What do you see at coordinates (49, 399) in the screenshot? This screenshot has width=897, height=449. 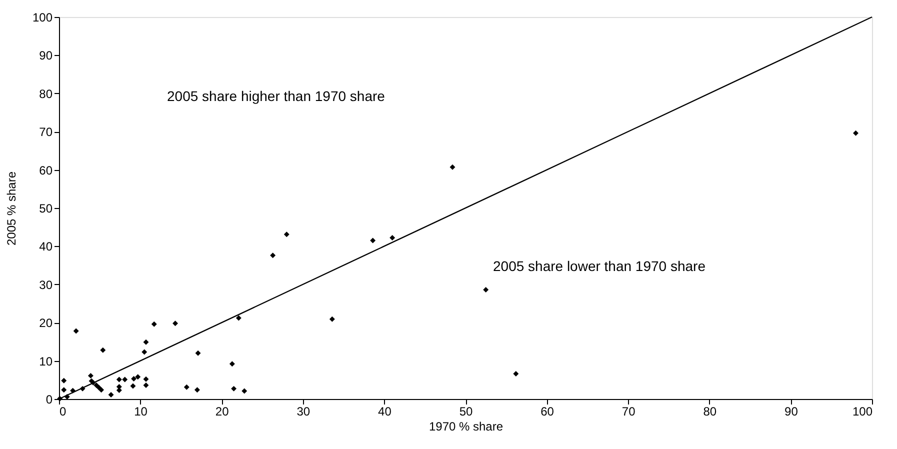 I see `y-tick-label: 0` at bounding box center [49, 399].